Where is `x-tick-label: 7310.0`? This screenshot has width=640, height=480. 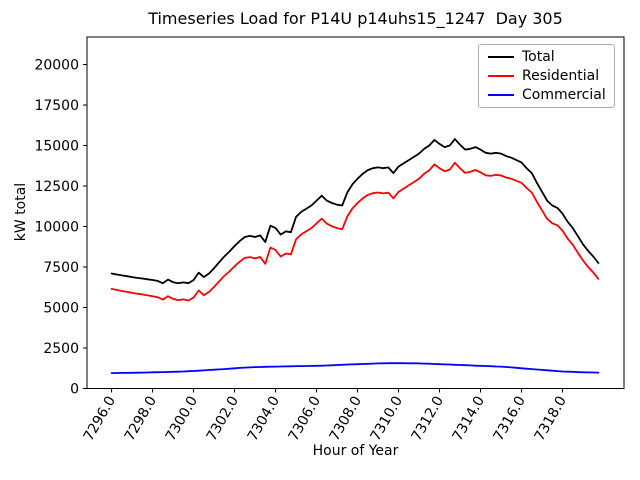 x-tick-label: 7310.0 is located at coordinates (387, 419).